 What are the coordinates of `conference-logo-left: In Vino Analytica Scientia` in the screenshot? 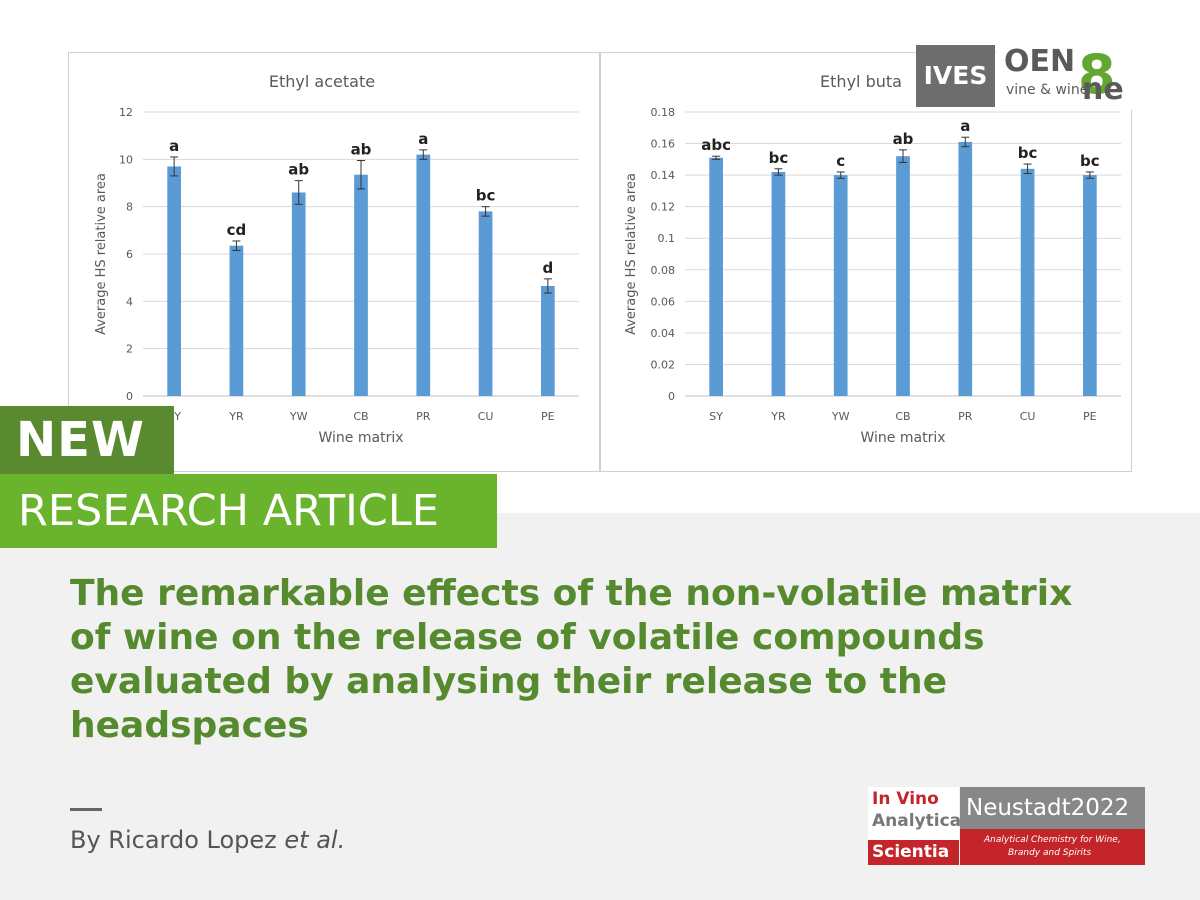 It's located at (915, 826).